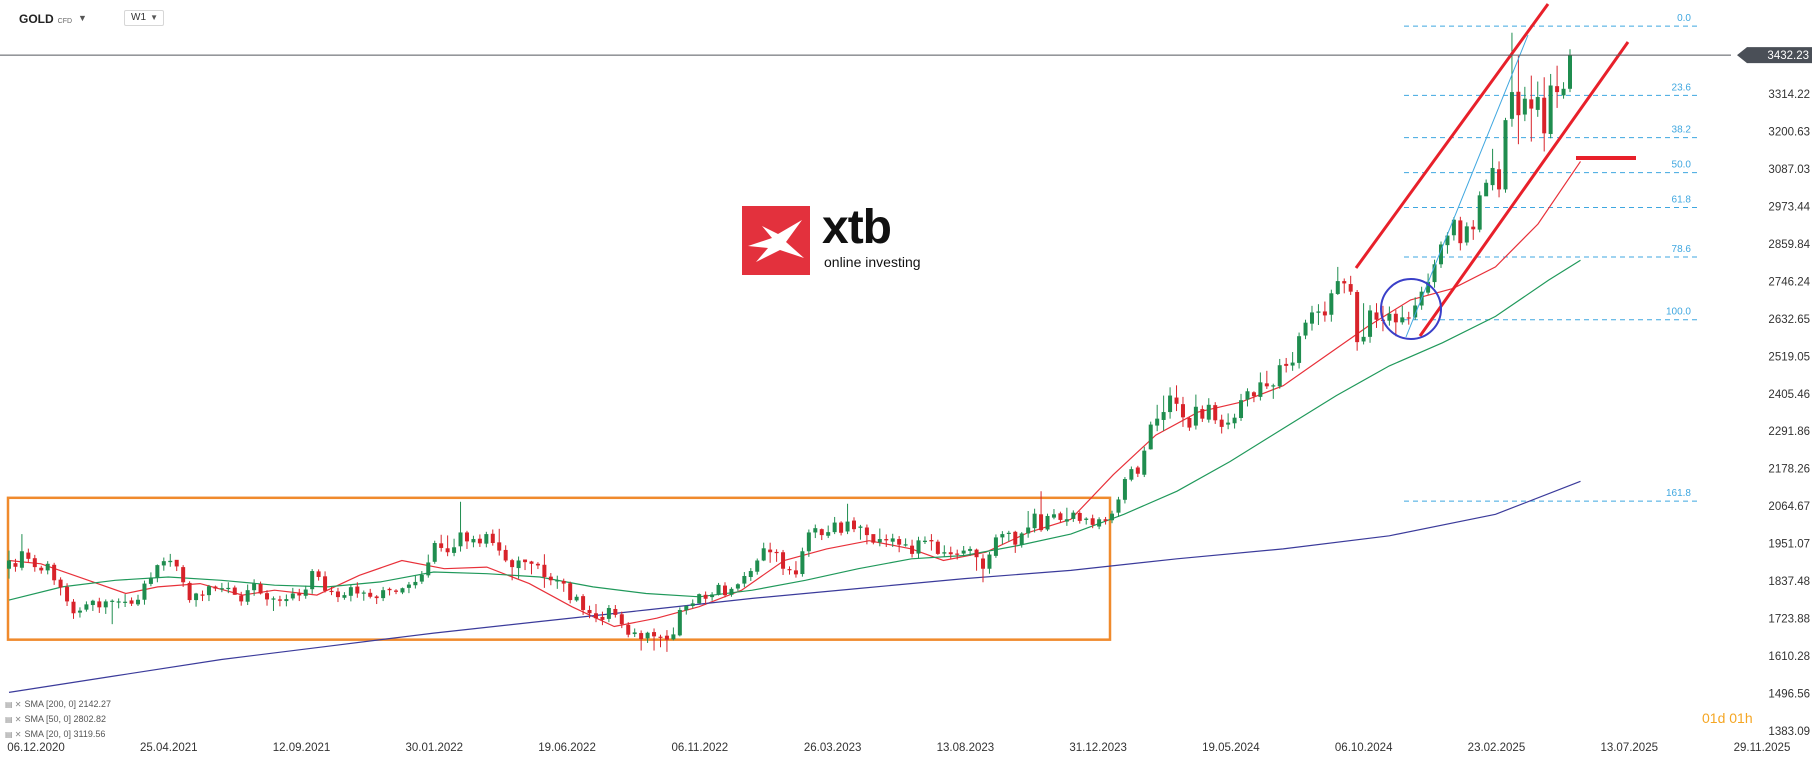  What do you see at coordinates (45, 19) in the screenshot?
I see `symbol-selector: GOLD CFD` at bounding box center [45, 19].